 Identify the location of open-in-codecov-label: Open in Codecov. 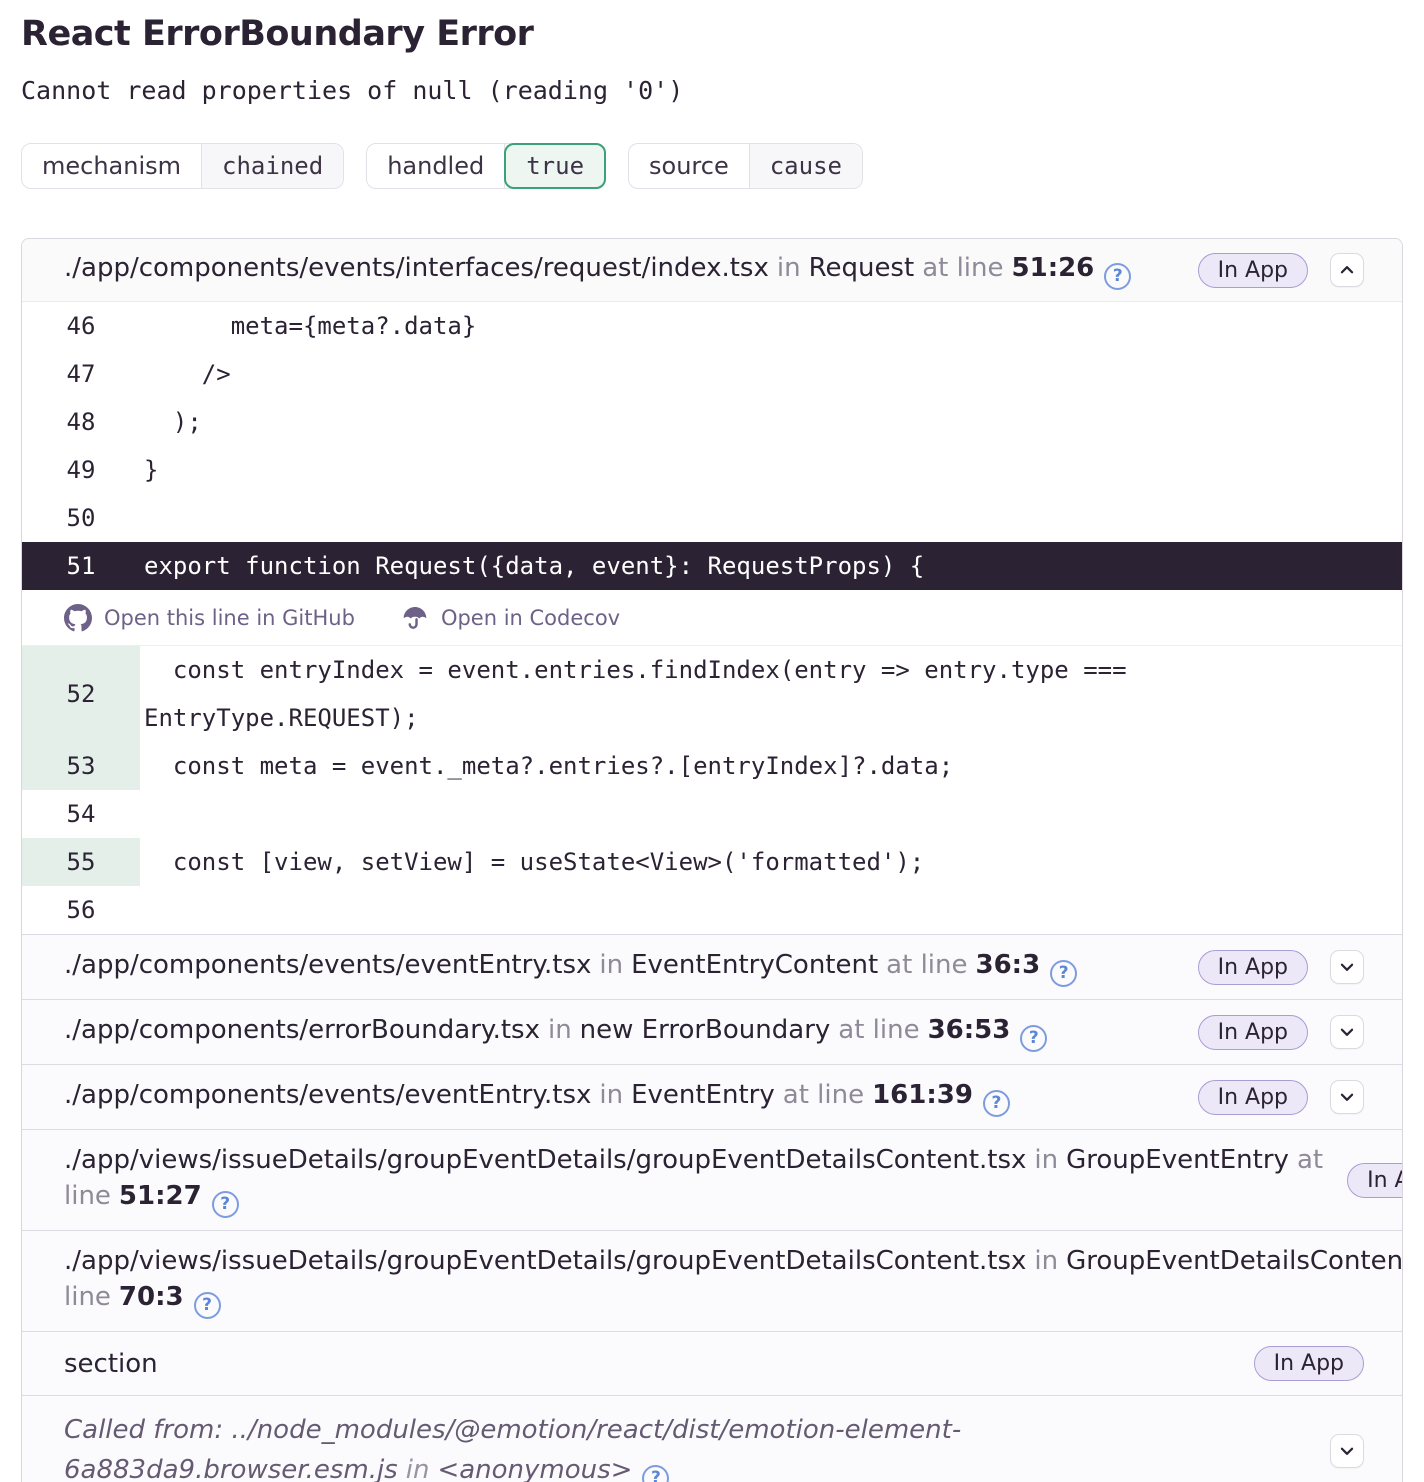
(530, 617).